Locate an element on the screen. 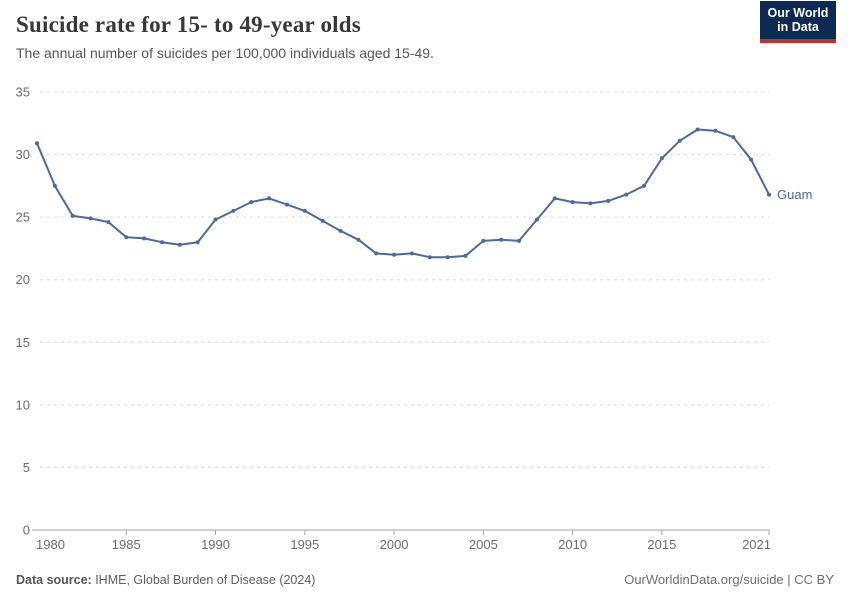  x-tick-label: 2015 is located at coordinates (661, 544).